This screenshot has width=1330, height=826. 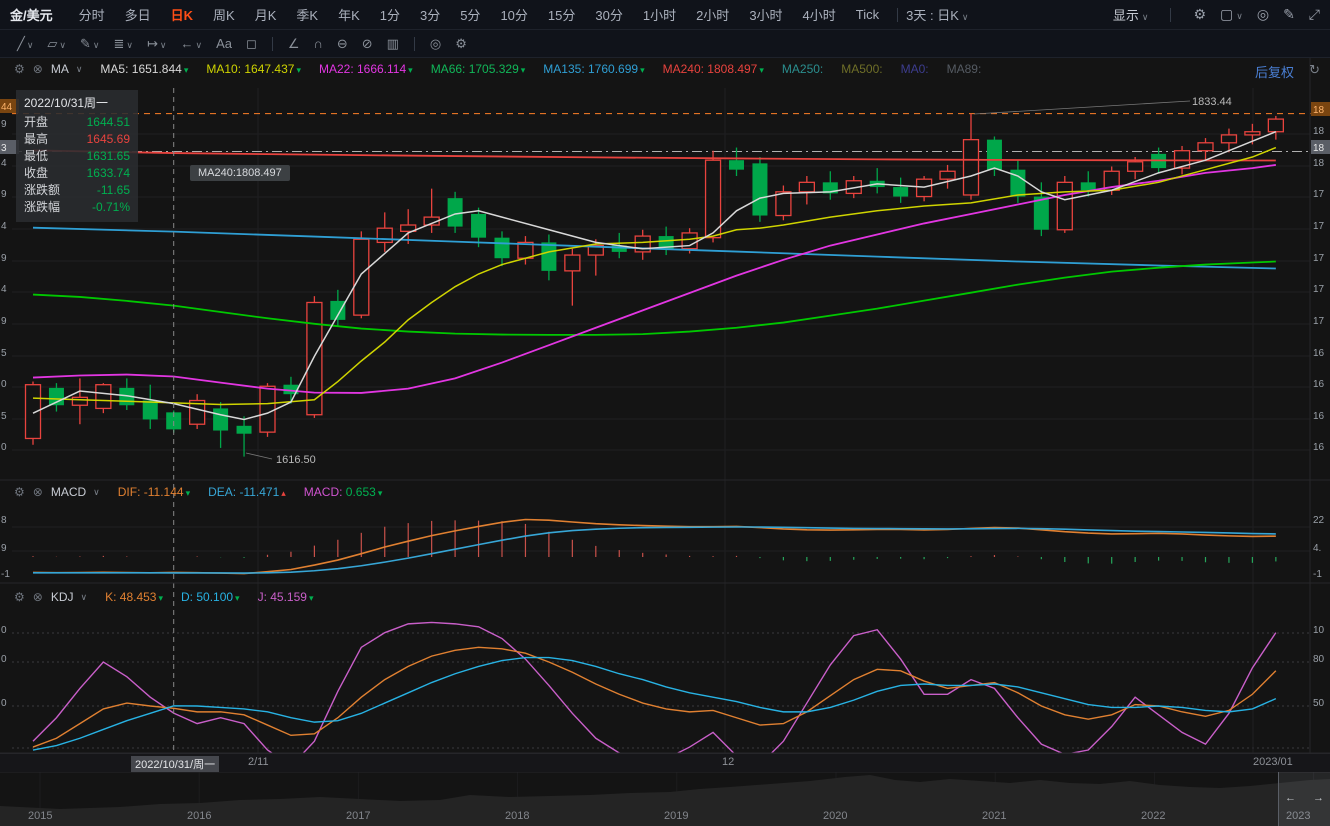 I want to click on indicator-value-DEA: DEA: -11.471 ▴, so click(x=247, y=492).